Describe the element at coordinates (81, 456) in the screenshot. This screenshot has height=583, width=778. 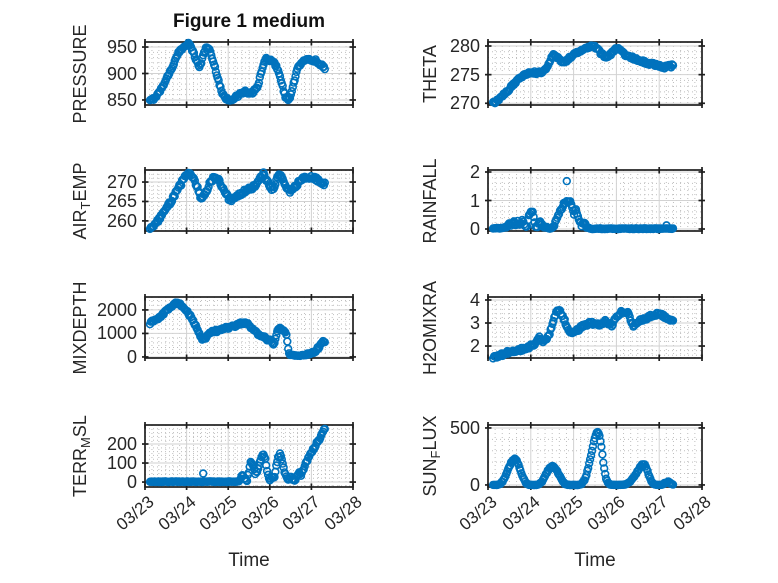
I see `y-axis-label-terr_msl: TERRMSL` at that location.